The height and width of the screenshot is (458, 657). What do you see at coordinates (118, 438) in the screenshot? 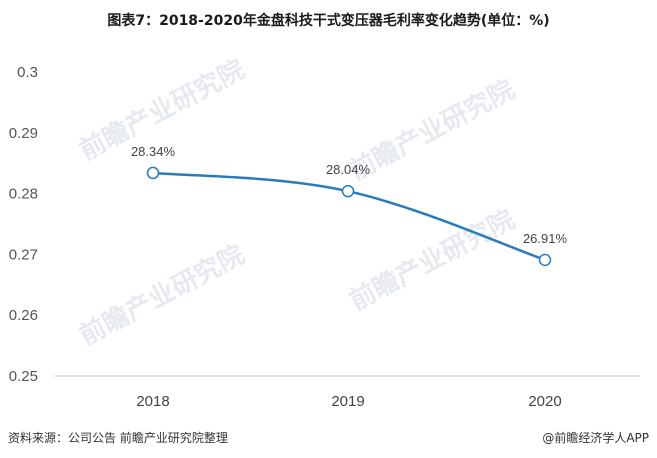
I see `source-note: 资料来源：公司公告 前瞻产业研究院整理` at bounding box center [118, 438].